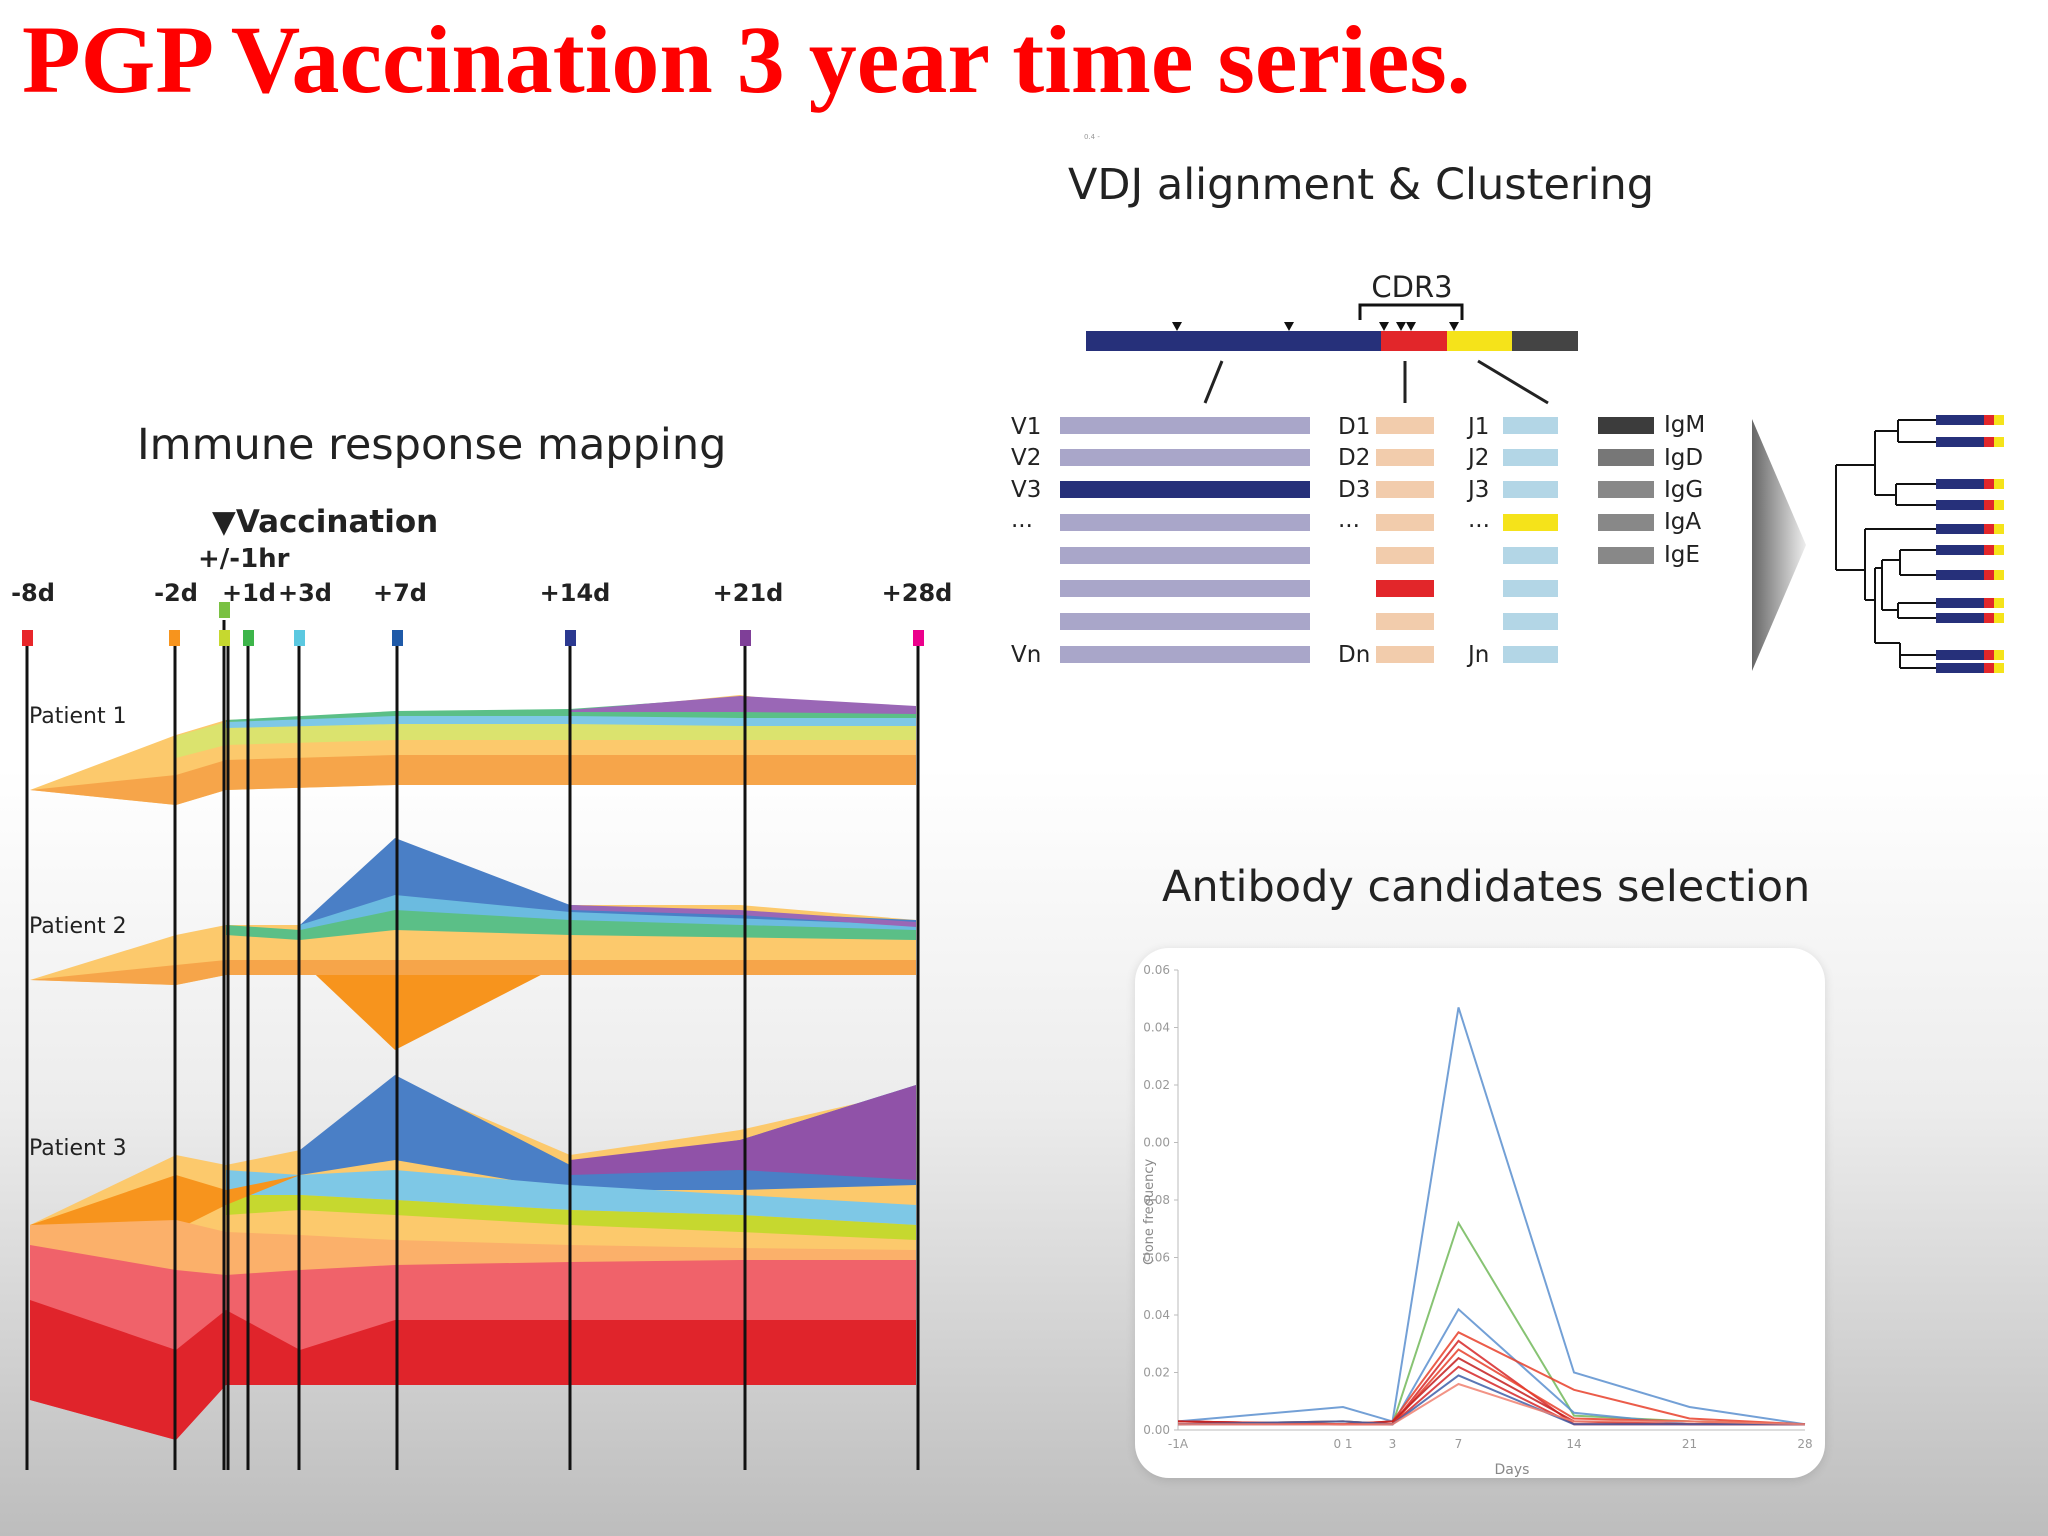  What do you see at coordinates (1479, 341) in the screenshot?
I see `ref-j-segment` at bounding box center [1479, 341].